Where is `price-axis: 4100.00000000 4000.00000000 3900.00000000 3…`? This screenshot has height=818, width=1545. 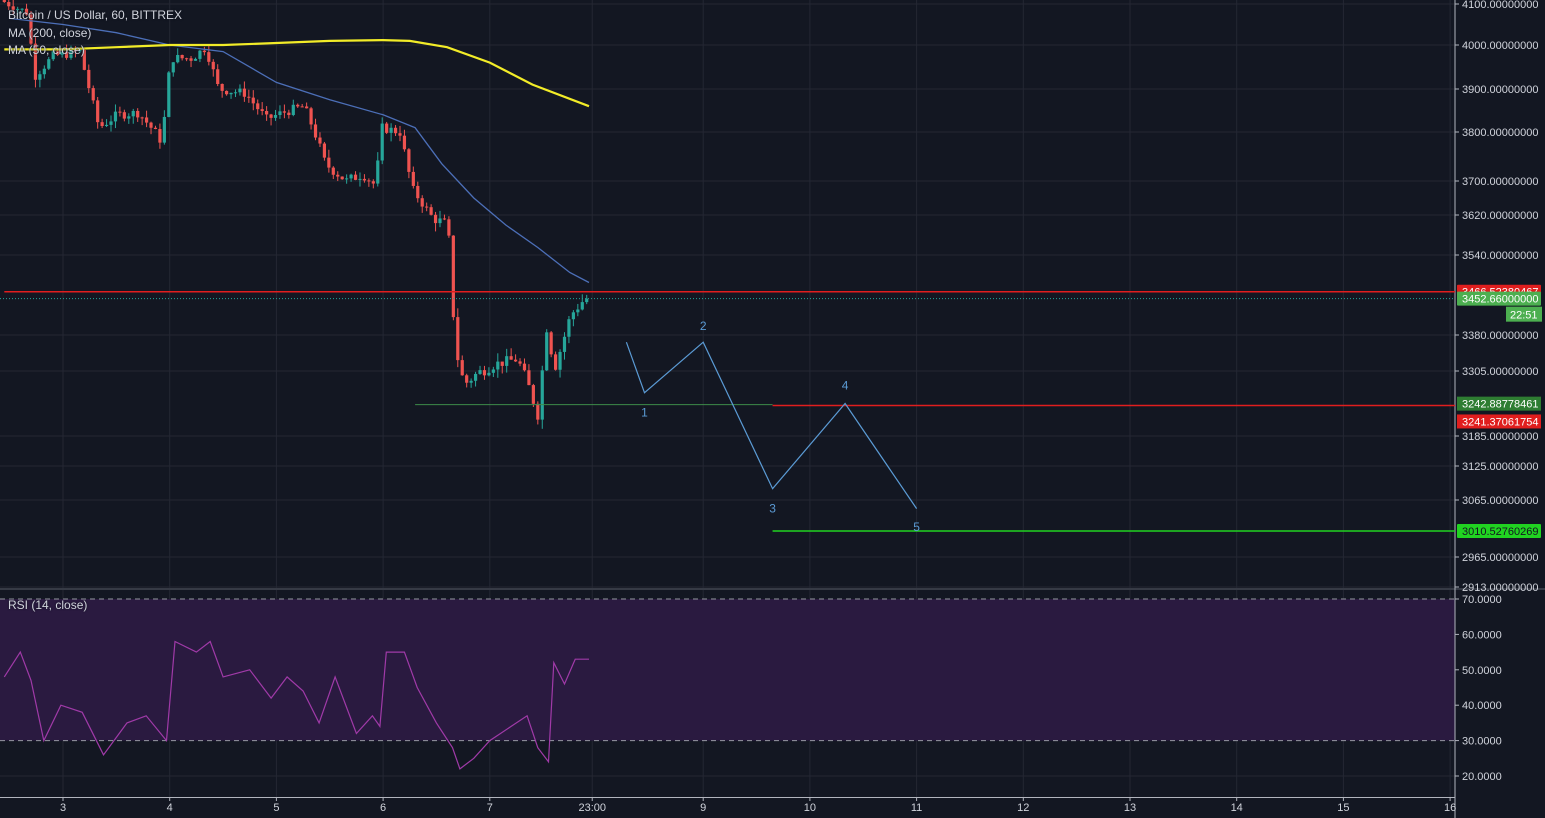
price-axis: 4100.00000000 4000.00000000 3900.00000000 3… is located at coordinates (1496, 391).